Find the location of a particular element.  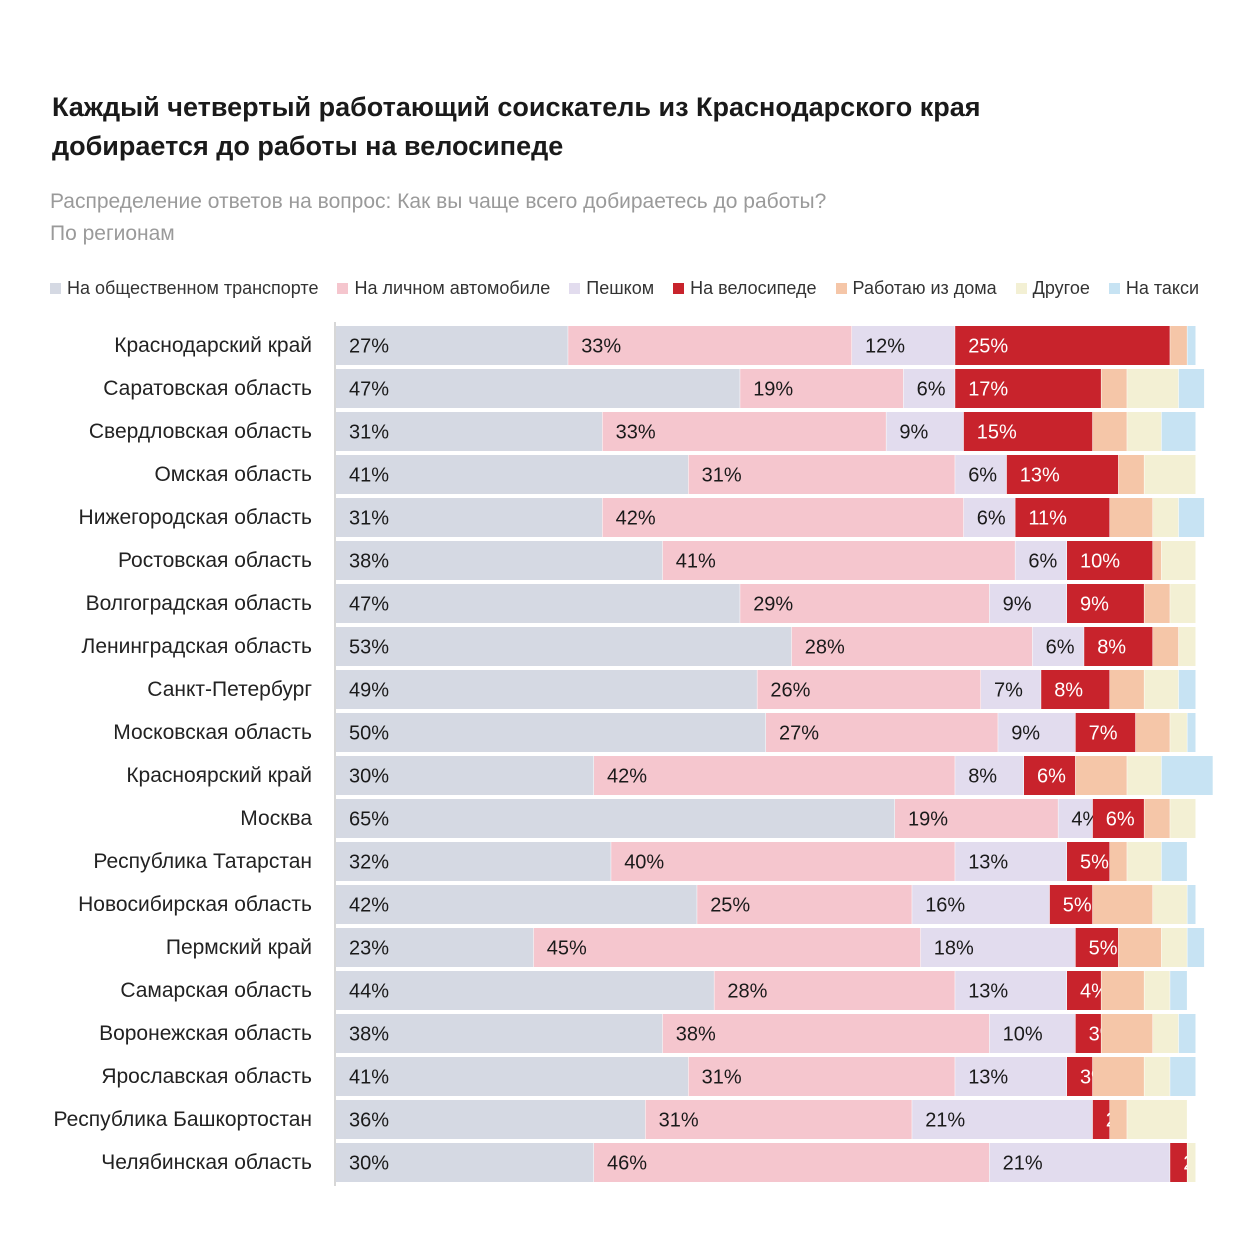

data-label: 29% is located at coordinates (773, 605).